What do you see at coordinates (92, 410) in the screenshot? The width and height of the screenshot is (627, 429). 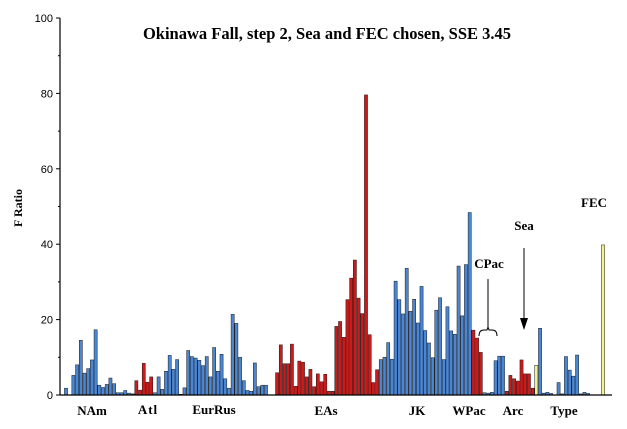 I see `group-label-nam: NAm` at bounding box center [92, 410].